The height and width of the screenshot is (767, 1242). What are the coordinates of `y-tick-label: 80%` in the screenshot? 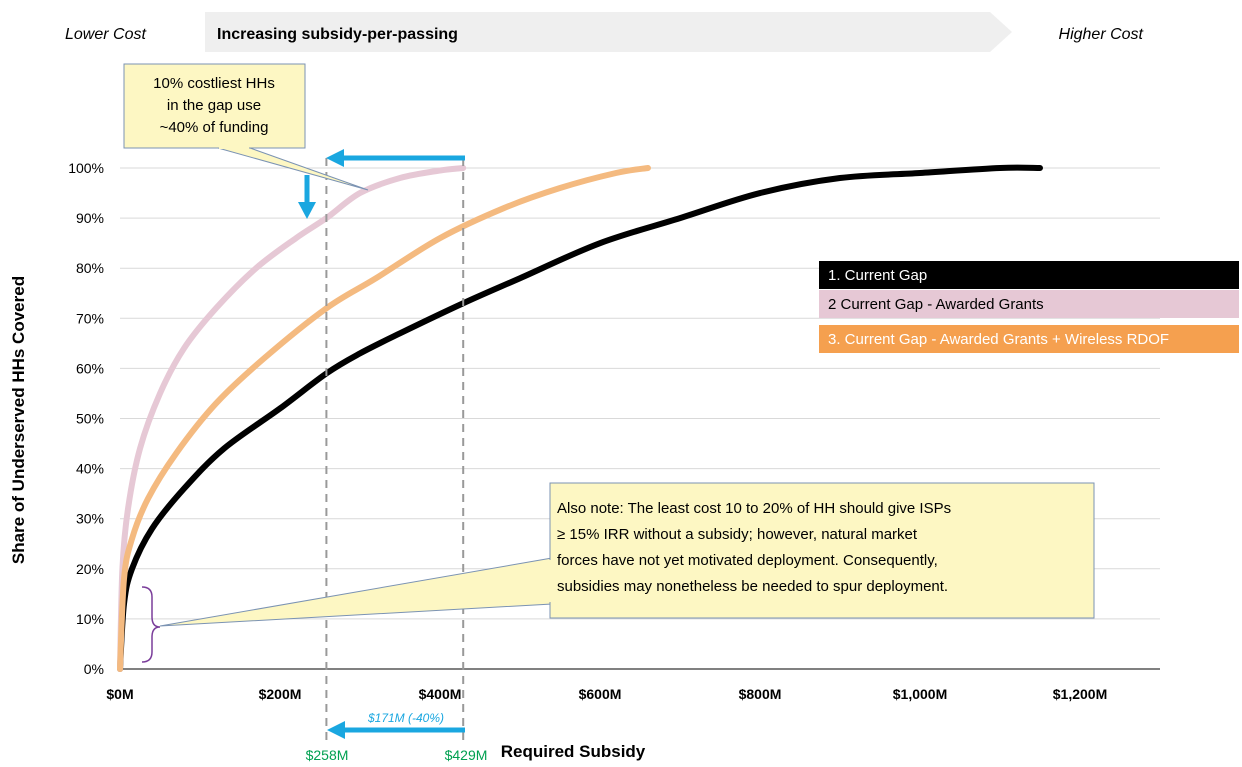 It's located at (90, 268).